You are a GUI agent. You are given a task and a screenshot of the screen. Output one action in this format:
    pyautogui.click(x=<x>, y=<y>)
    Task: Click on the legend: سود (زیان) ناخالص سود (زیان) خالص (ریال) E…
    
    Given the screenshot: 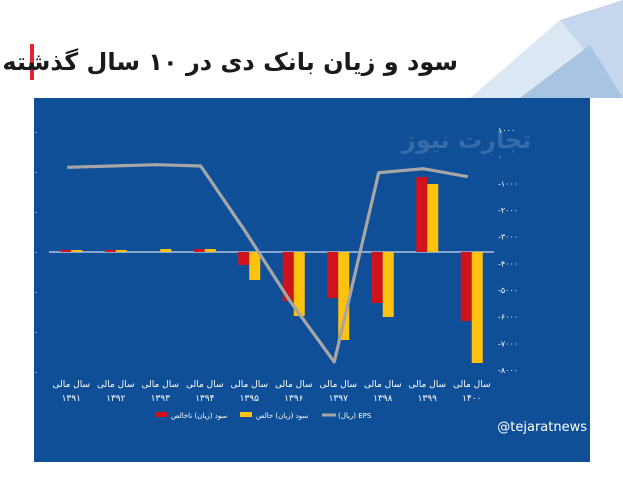 What is the action you would take?
    pyautogui.click(x=263, y=416)
    